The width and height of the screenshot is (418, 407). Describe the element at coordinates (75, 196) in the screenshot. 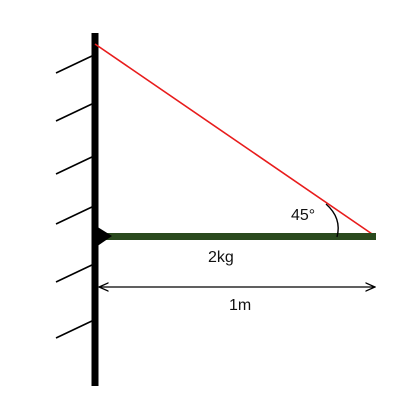

I see `wall-hatching` at that location.